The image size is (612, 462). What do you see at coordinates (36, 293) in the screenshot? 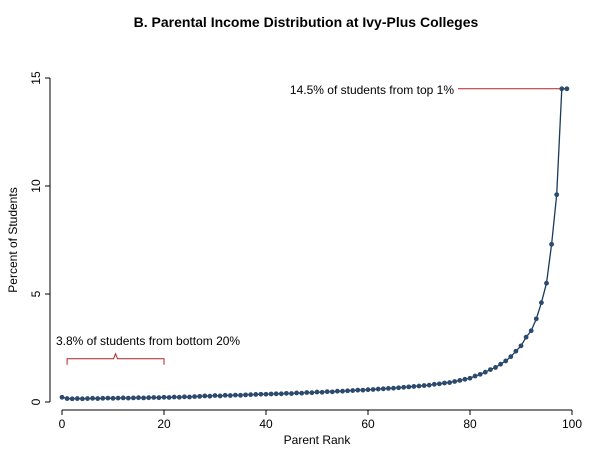
I see `y-tick-label: 5` at bounding box center [36, 293].